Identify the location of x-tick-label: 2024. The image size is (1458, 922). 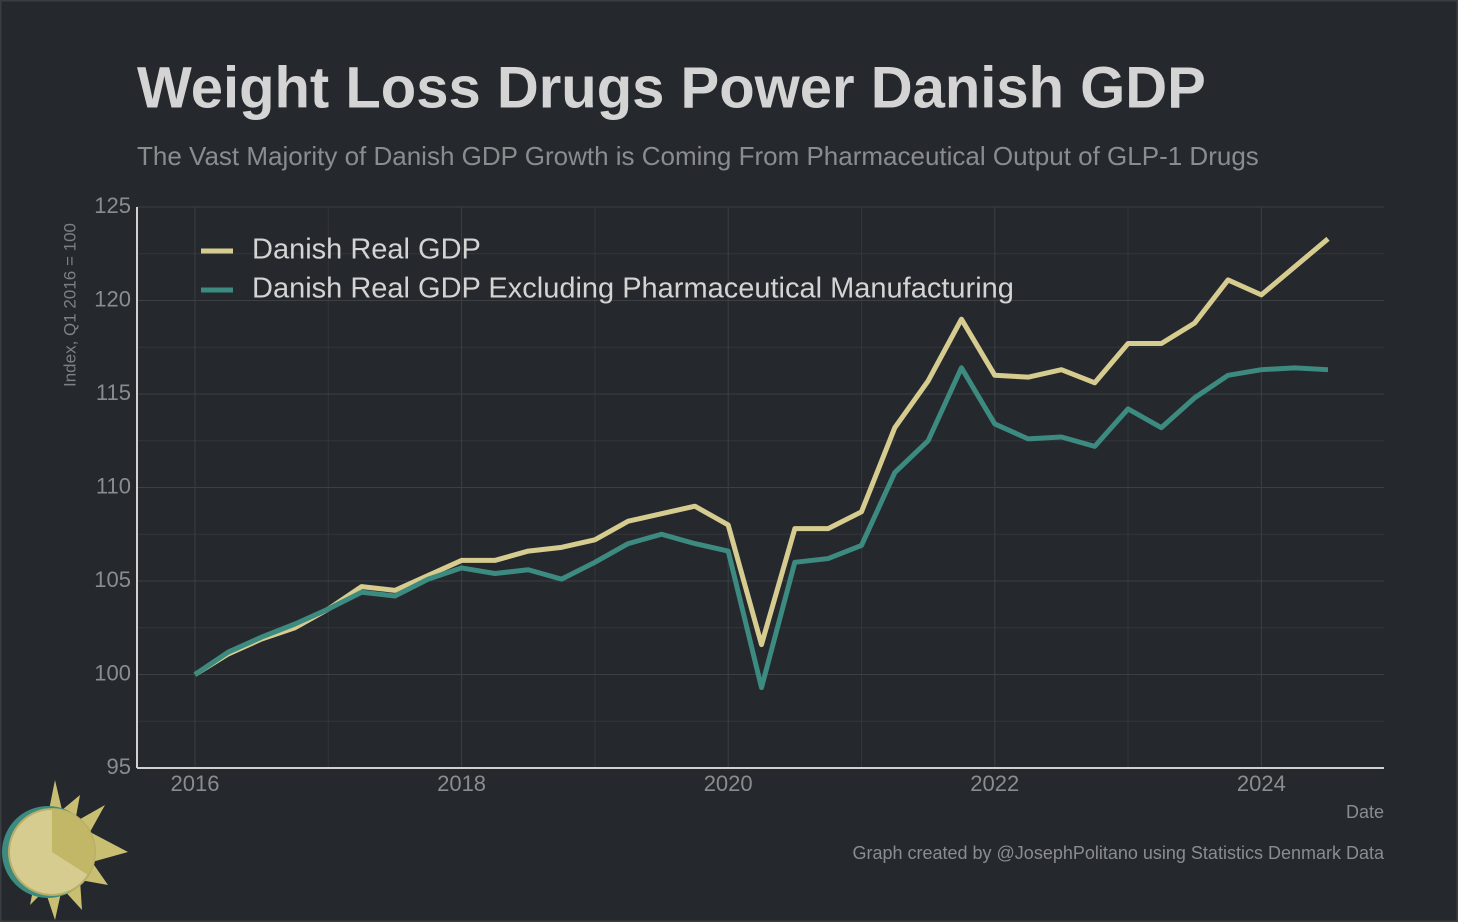
(1261, 783).